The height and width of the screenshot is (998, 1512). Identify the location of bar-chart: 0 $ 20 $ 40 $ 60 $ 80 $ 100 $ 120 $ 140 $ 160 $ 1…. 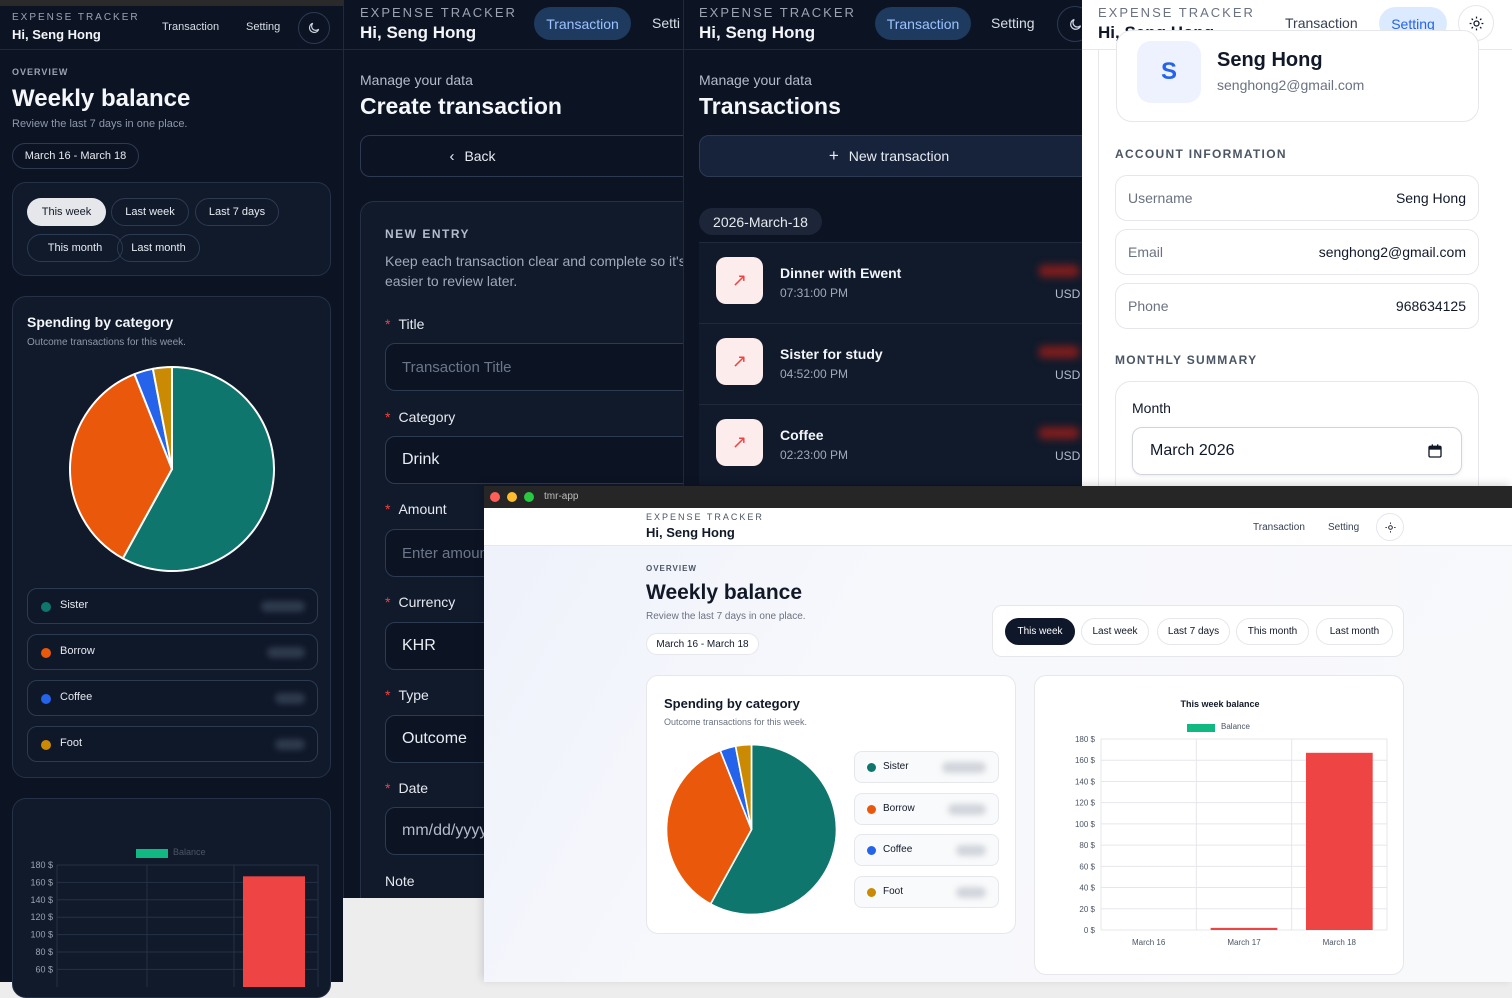
(1231, 841).